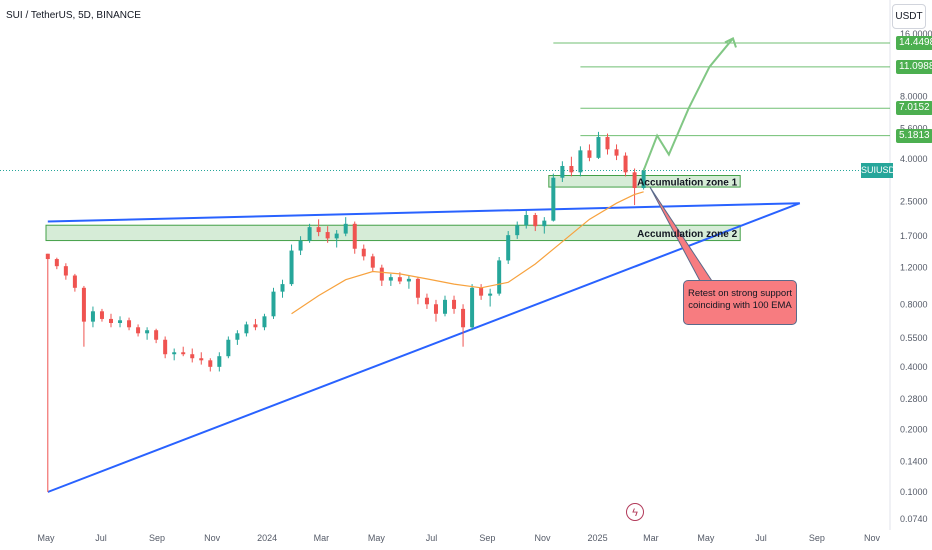 The width and height of the screenshot is (932, 550). What do you see at coordinates (423, 212) in the screenshot?
I see `resistance-trendline` at bounding box center [423, 212].